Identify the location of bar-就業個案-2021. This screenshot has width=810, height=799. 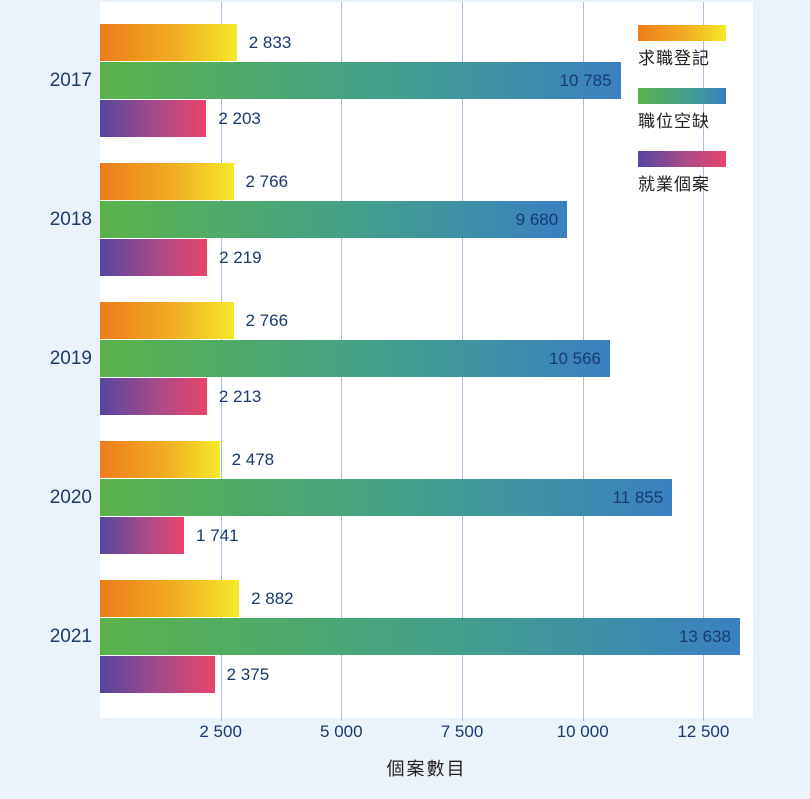
(157, 674).